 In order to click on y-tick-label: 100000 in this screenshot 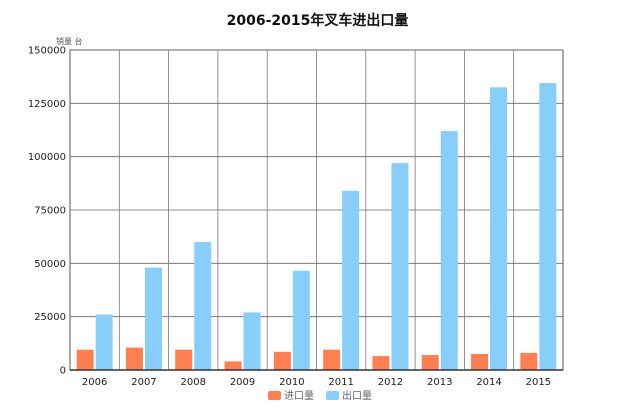, I will do `click(47, 157)`.